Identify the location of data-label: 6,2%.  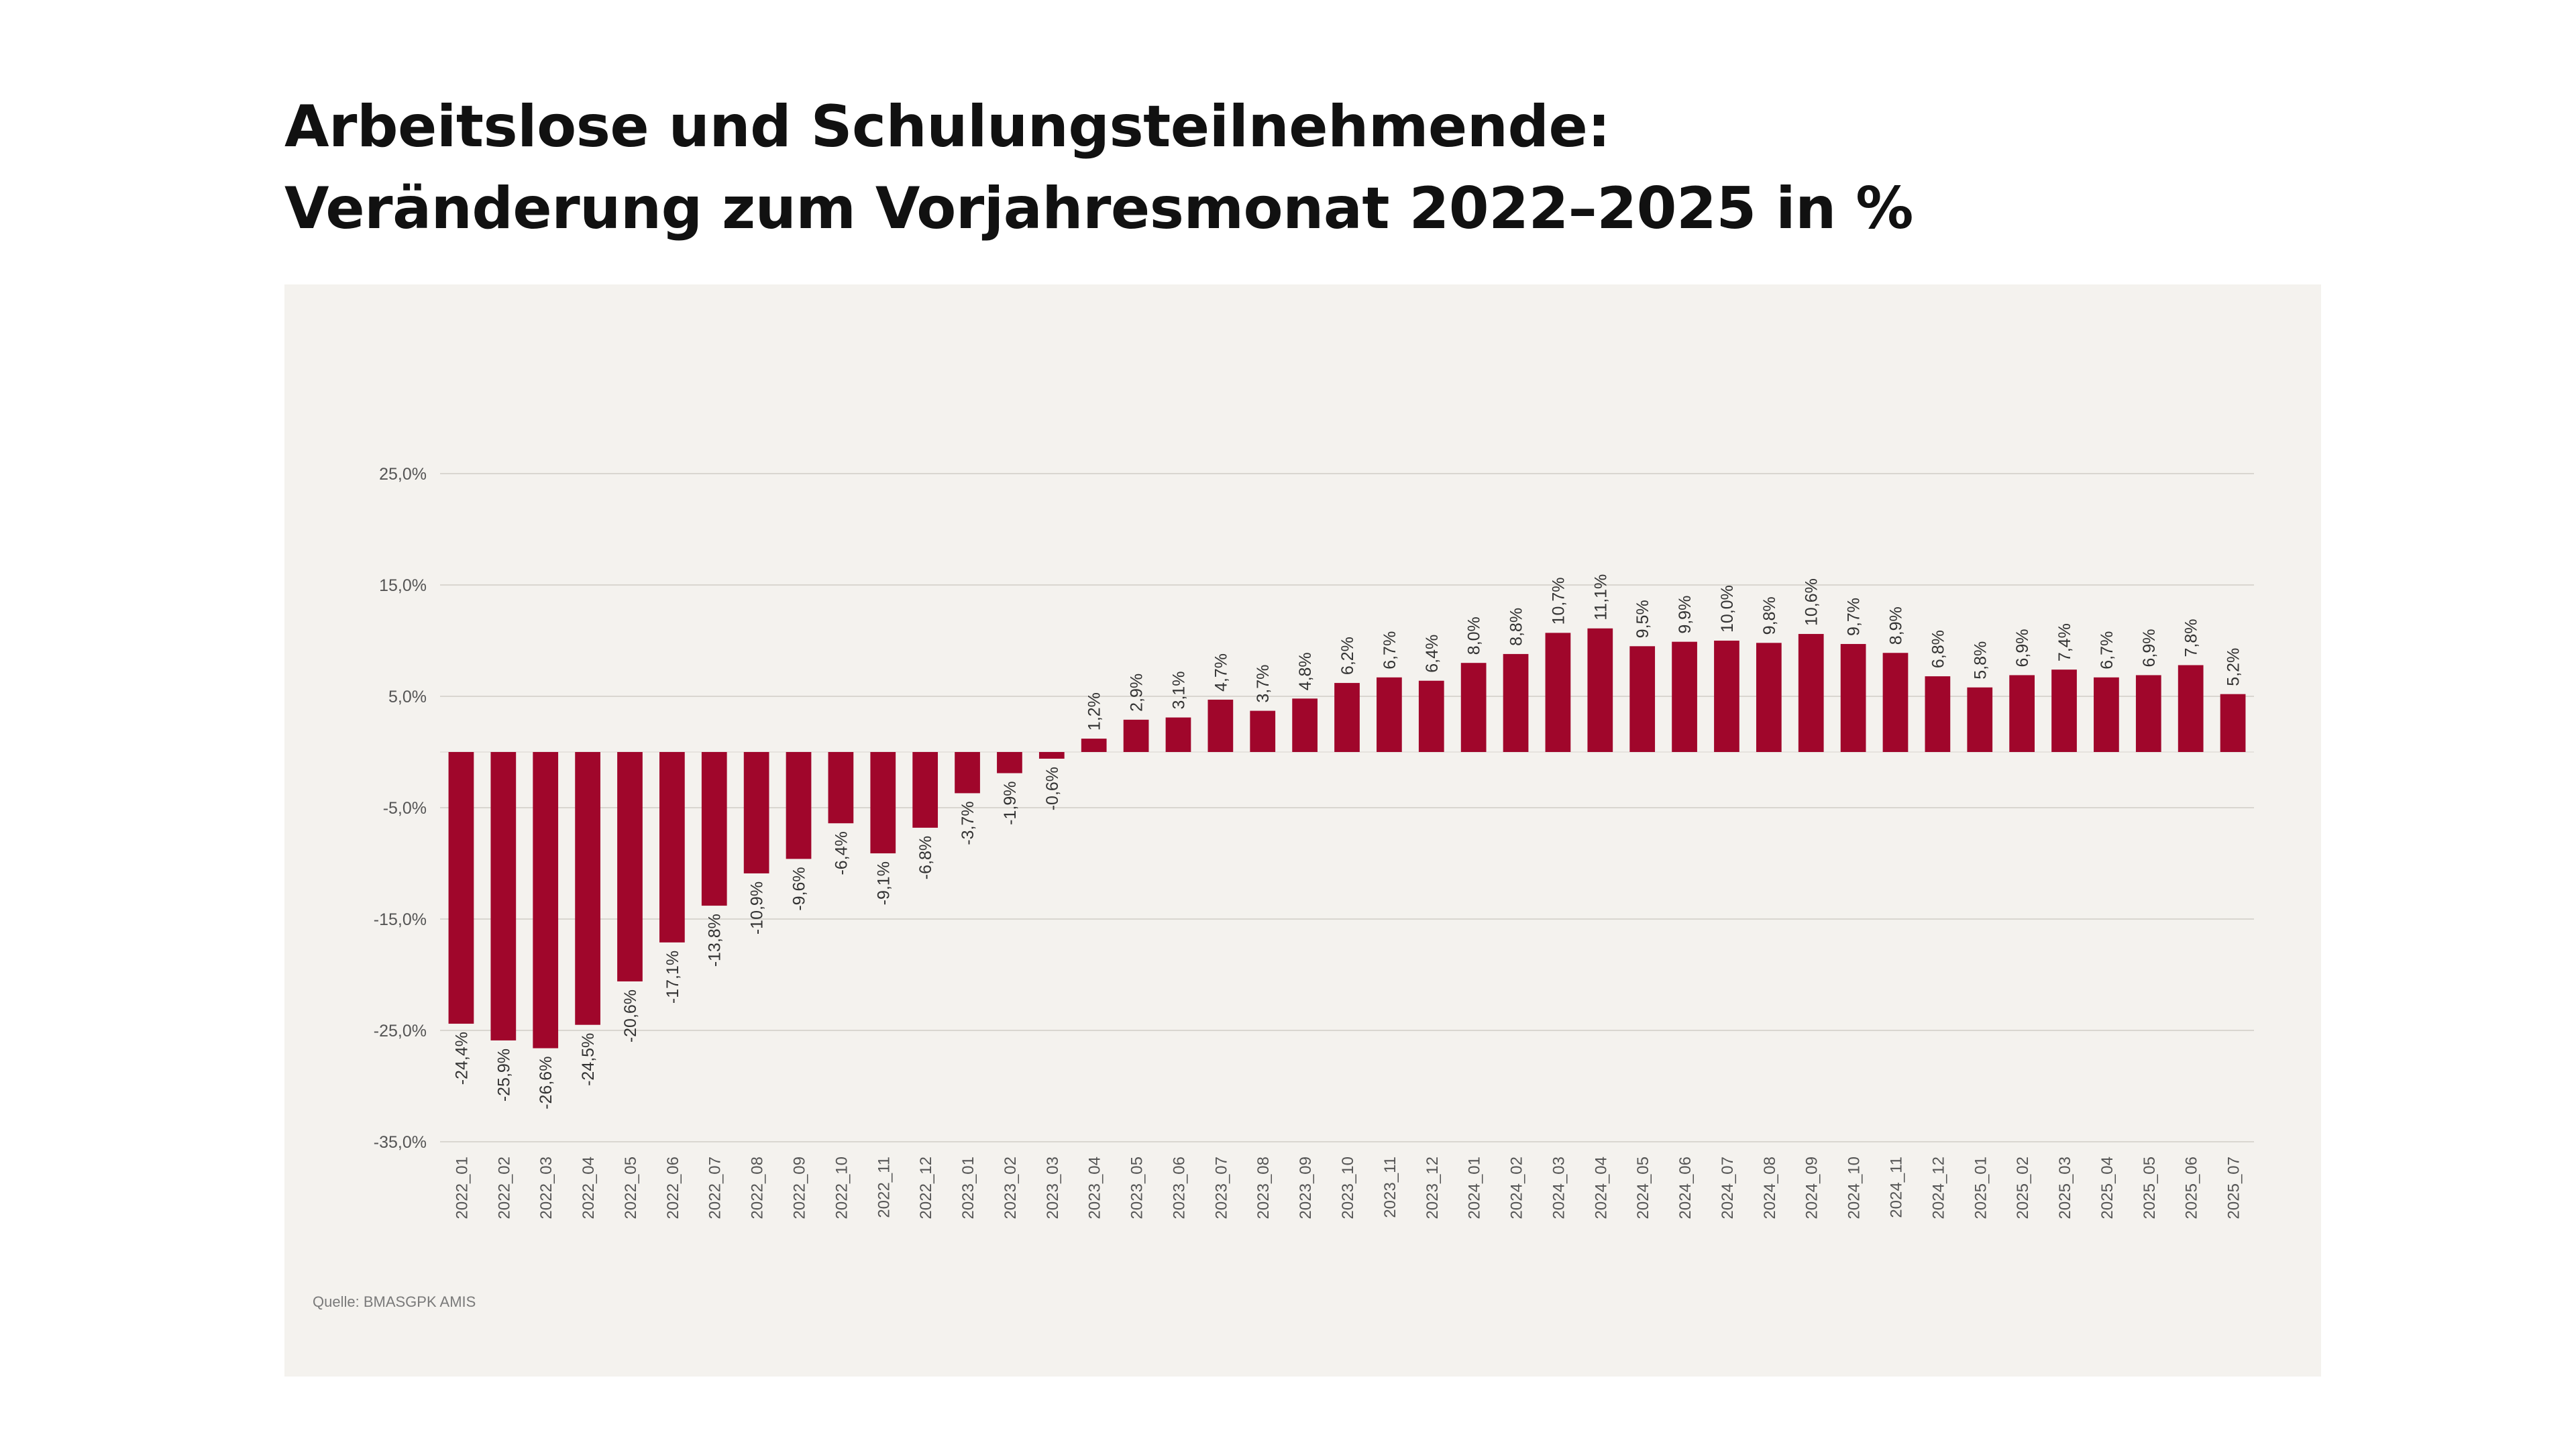
(1347, 656).